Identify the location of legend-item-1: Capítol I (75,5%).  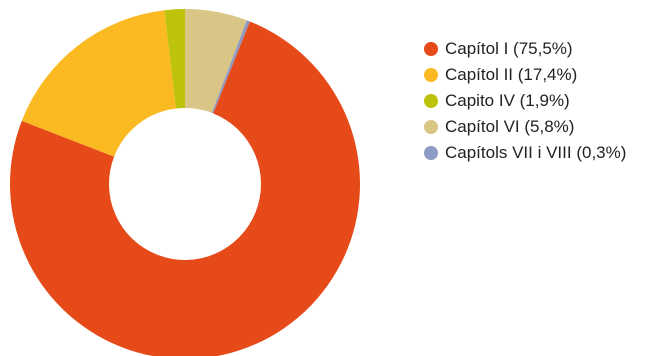
(525, 49).